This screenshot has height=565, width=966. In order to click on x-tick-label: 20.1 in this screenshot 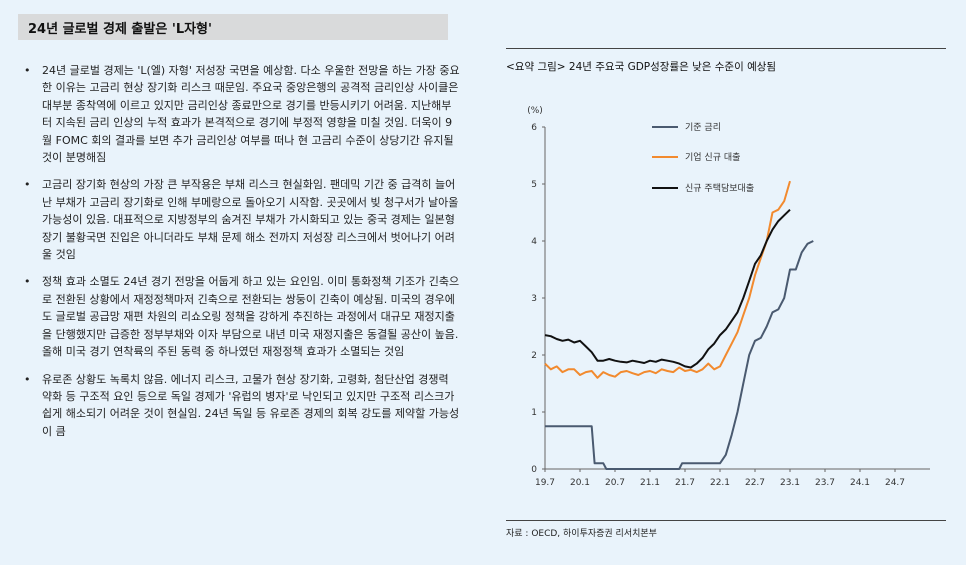, I will do `click(580, 483)`.